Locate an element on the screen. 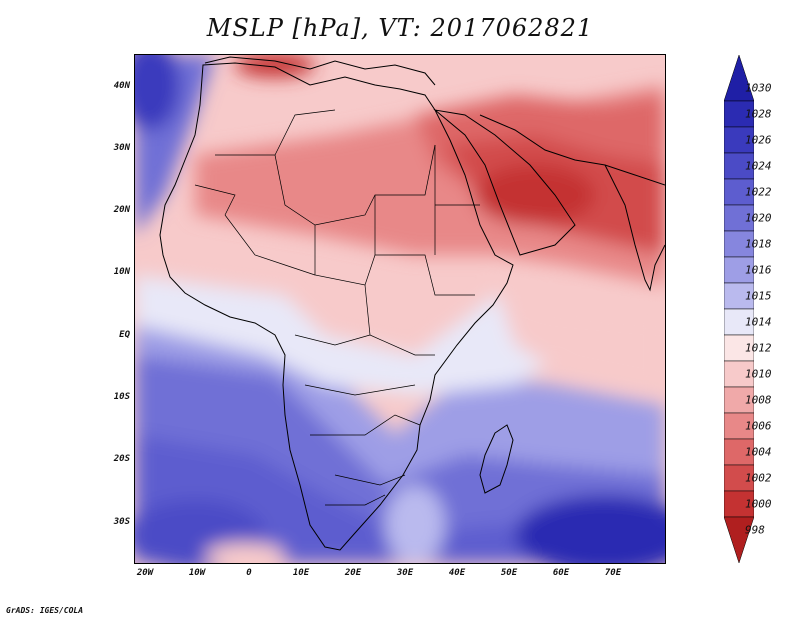  colorbar-label: 1022 is located at coordinates (758, 192).